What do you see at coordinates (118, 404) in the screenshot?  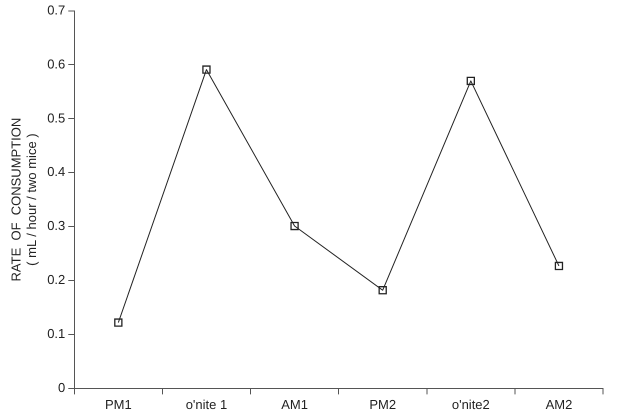 I see `x-tick-label: PM1` at bounding box center [118, 404].